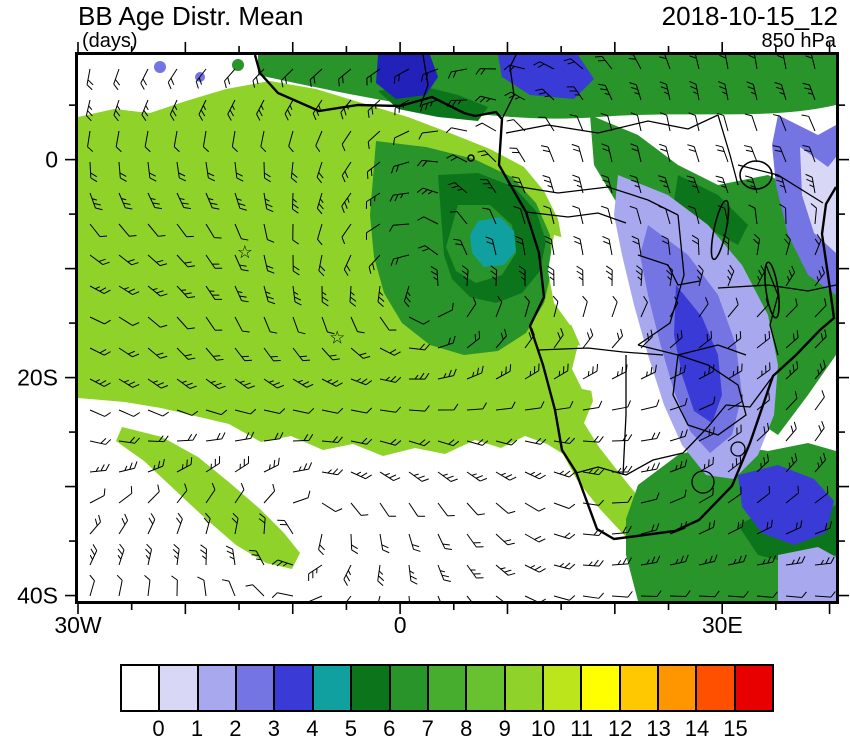  Describe the element at coordinates (620, 728) in the screenshot. I see `colorbar-tick-label: 12` at that location.